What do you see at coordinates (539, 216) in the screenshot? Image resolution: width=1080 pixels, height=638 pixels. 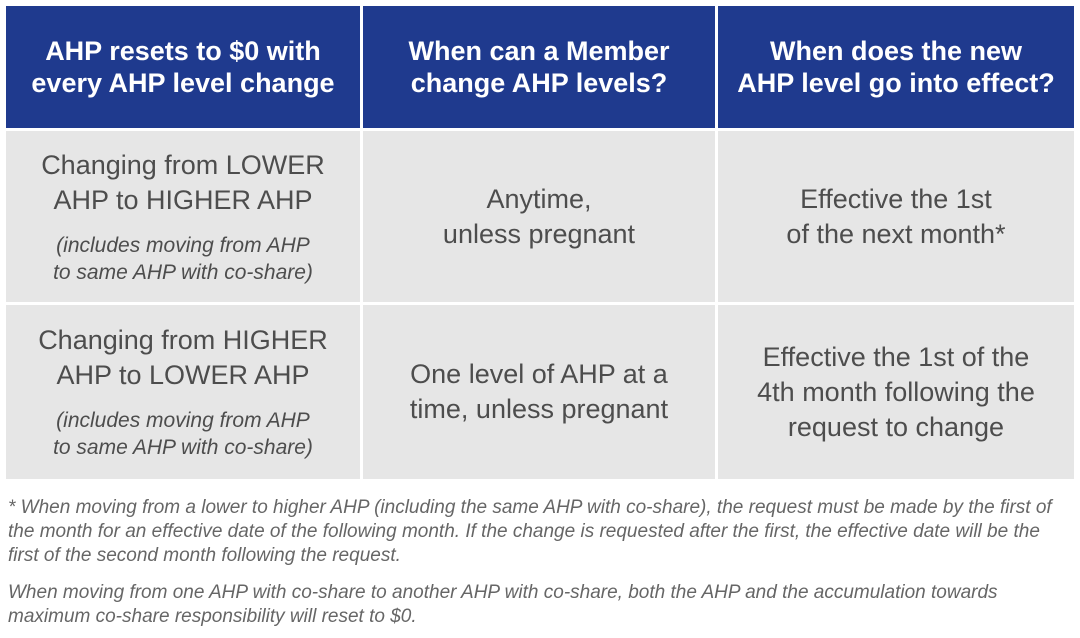 I see `row-lower-to-higher-when: Anytime, unless pregnant` at bounding box center [539, 216].